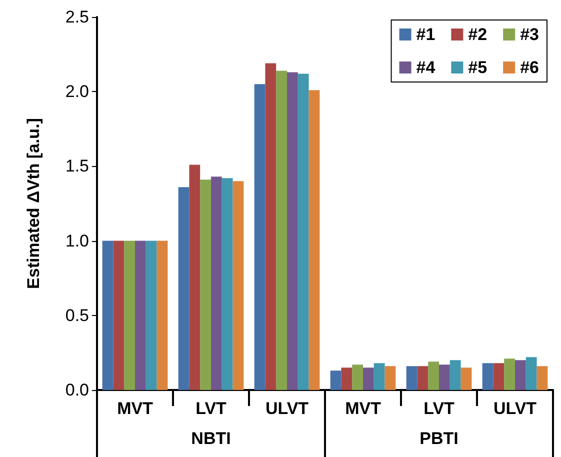  What do you see at coordinates (211, 438) in the screenshot?
I see `text: NBTI` at bounding box center [211, 438].